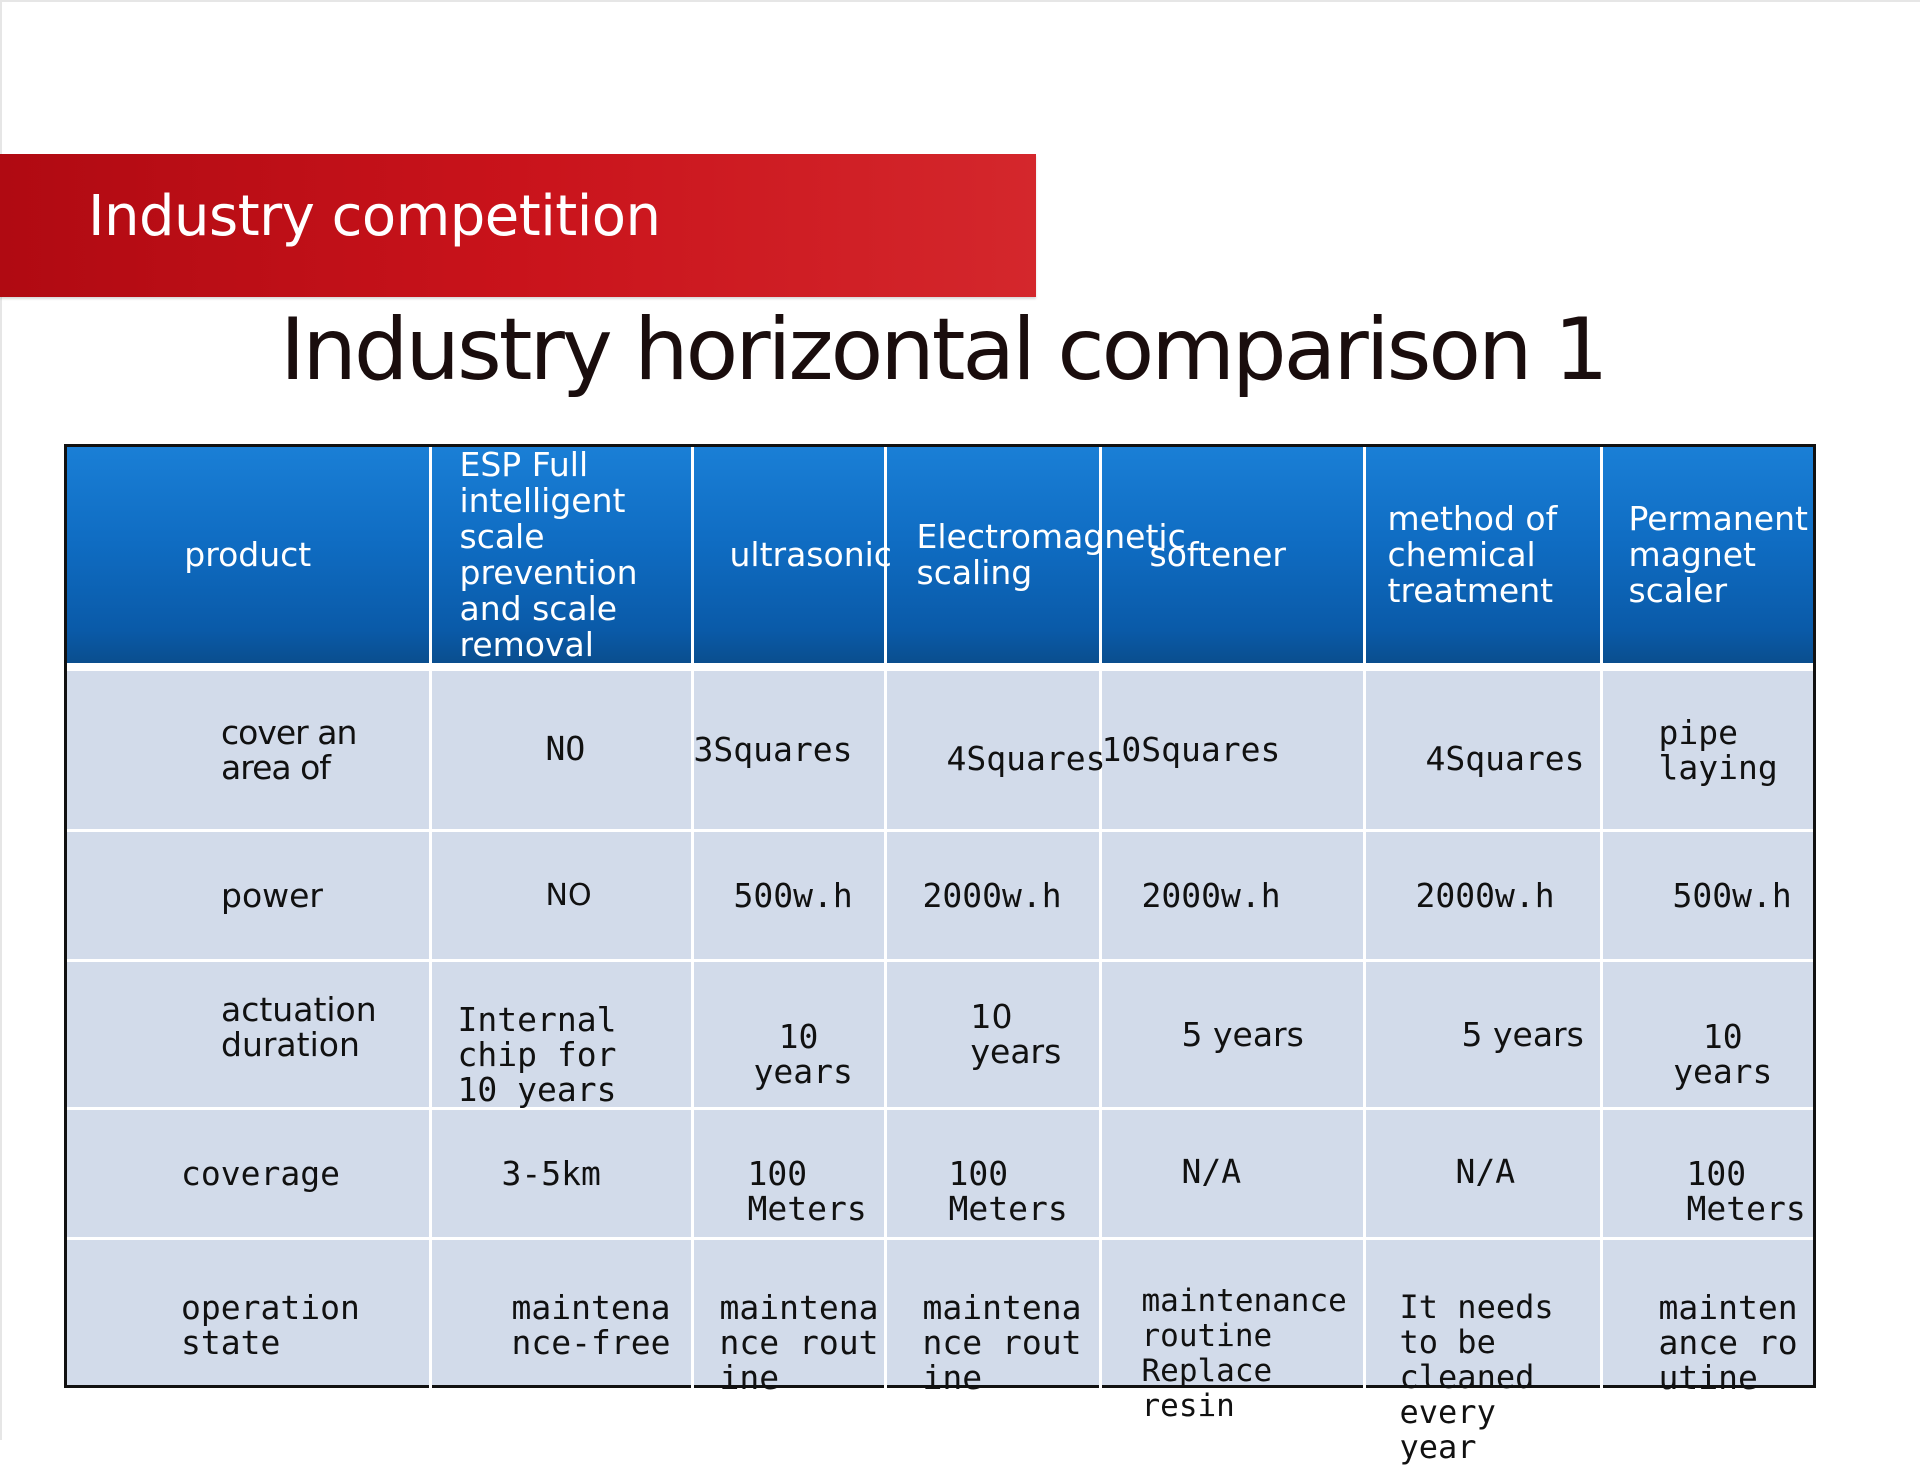 This screenshot has width=1920, height=1466. What do you see at coordinates (1483, 559) in the screenshot?
I see `column-header: method of chemical treatment` at bounding box center [1483, 559].